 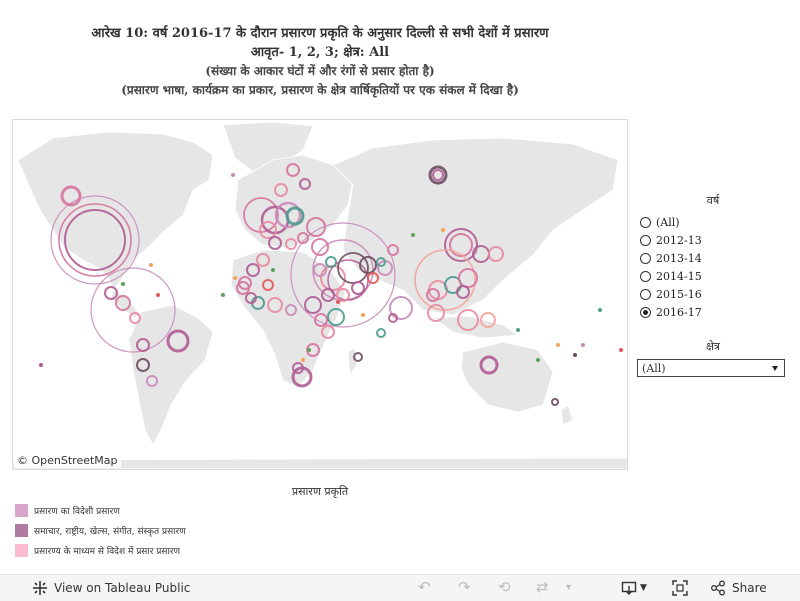 What do you see at coordinates (111, 588) in the screenshot?
I see `view-on-tableau-button: View on Tableau Public` at bounding box center [111, 588].